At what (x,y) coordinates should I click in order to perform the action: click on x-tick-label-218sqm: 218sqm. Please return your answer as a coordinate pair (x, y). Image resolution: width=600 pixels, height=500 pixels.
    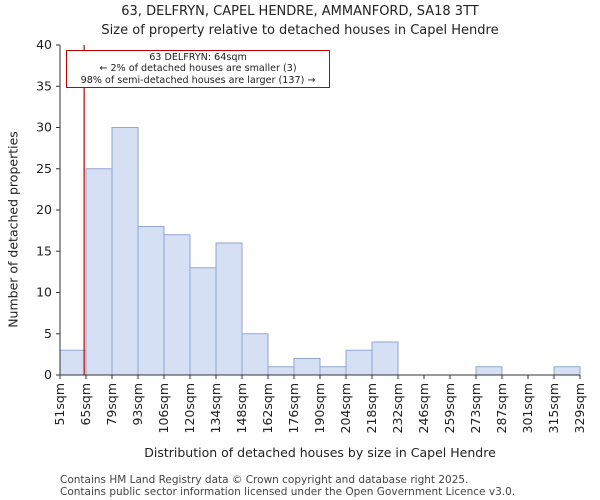
    Looking at the image, I should click on (371, 408).